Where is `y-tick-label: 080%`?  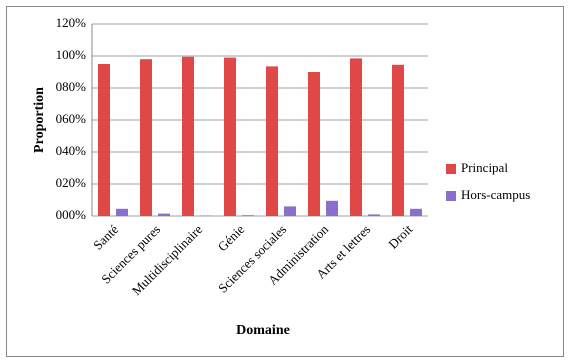 y-tick-label: 080% is located at coordinates (71, 86).